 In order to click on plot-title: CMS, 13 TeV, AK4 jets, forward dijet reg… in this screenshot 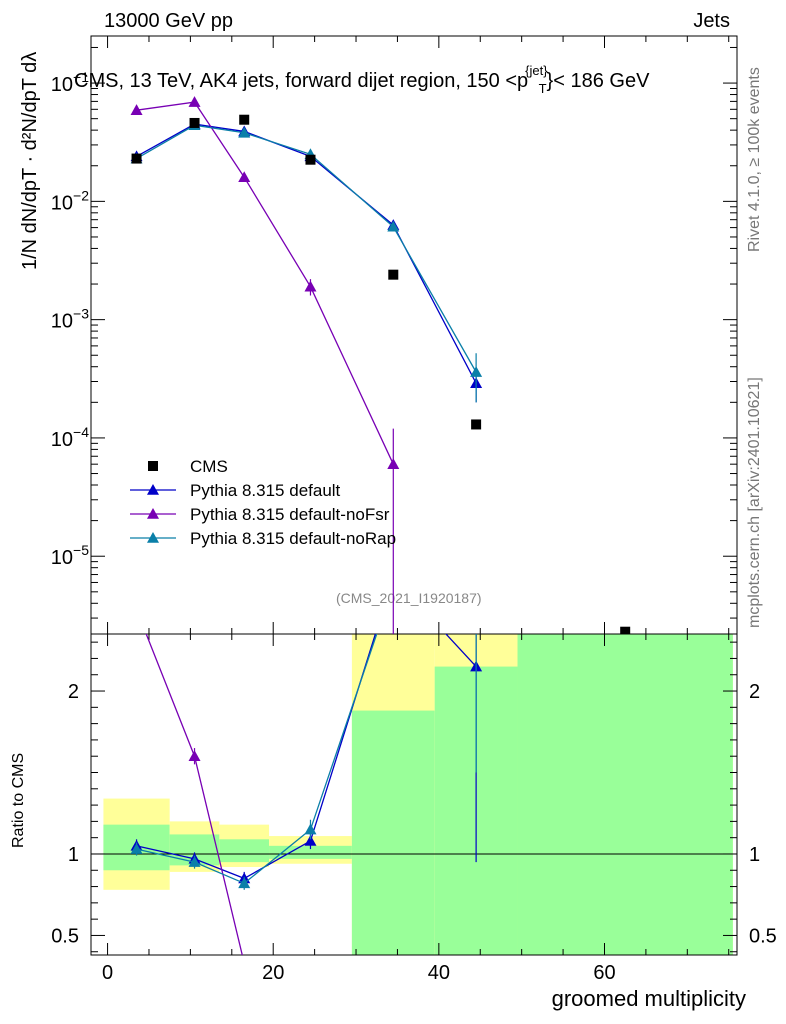, I will do `click(362, 79)`.